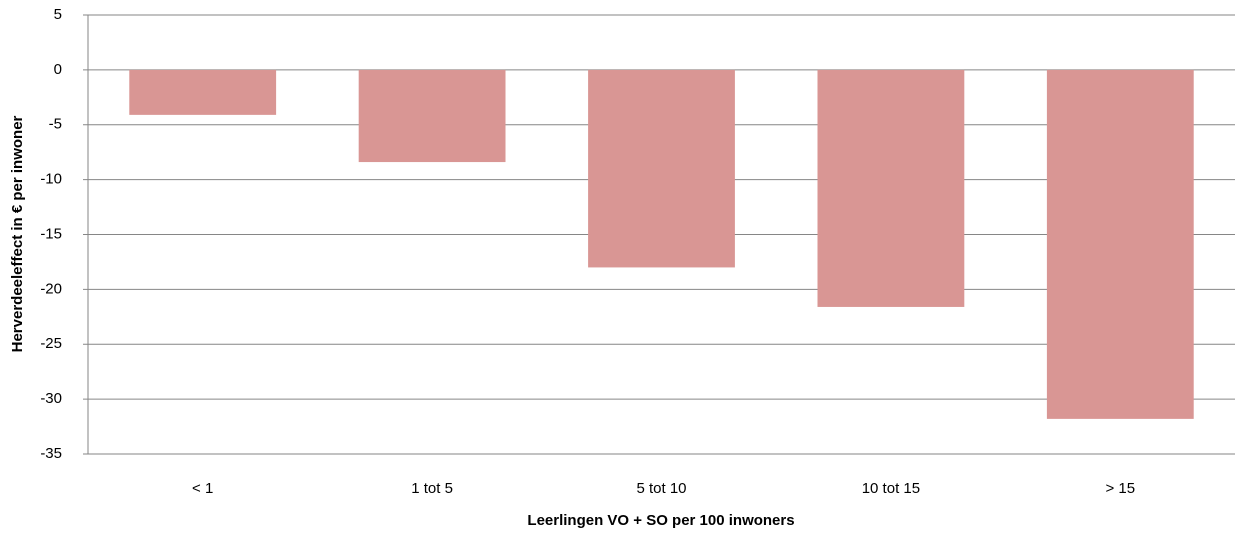 This screenshot has height=536, width=1245. Describe the element at coordinates (661, 488) in the screenshot. I see `x-tick-label: 5 tot 10` at that location.